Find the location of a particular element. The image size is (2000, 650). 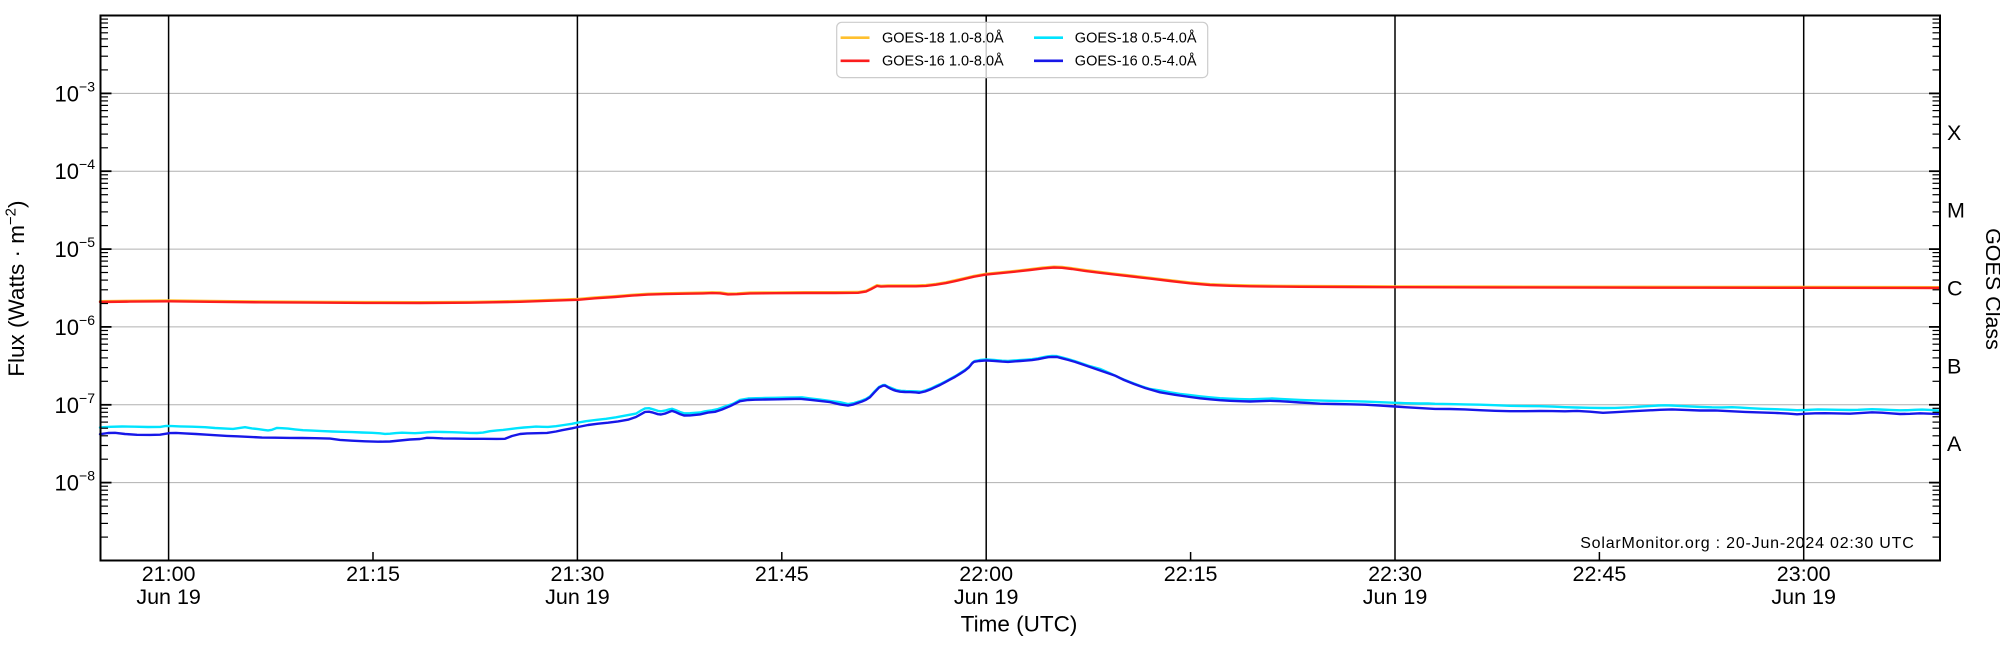

svg-text: 10⁻⁶ is located at coordinates (75, 326).